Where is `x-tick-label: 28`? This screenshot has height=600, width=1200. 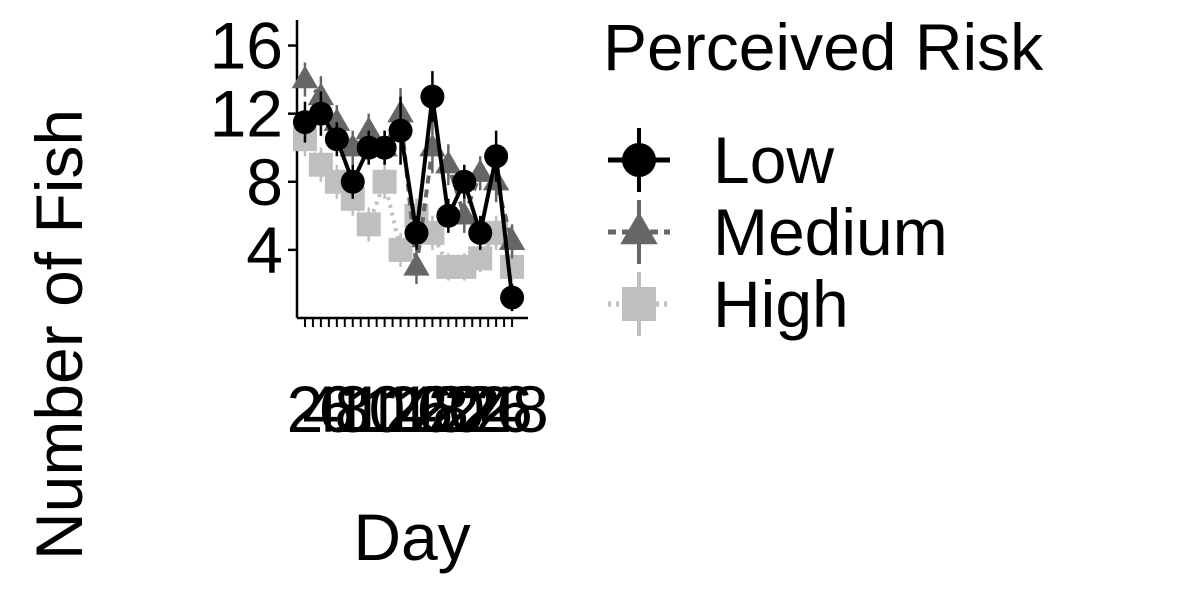
x-tick-label: 28 is located at coordinates (511, 409).